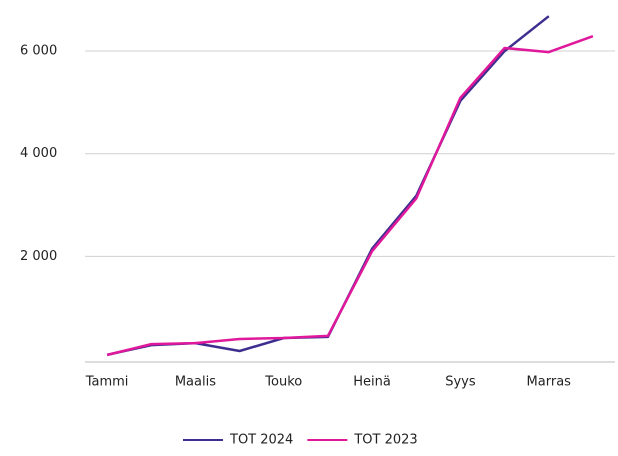  I want to click on y-tick-label: 6 000, so click(38, 51).